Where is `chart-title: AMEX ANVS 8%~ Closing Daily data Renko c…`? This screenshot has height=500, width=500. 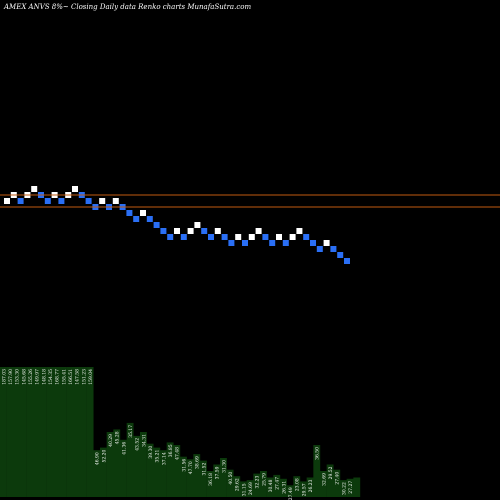
chart-title: AMEX ANVS 8%~ Closing Daily data Renko c… is located at coordinates (128, 7).